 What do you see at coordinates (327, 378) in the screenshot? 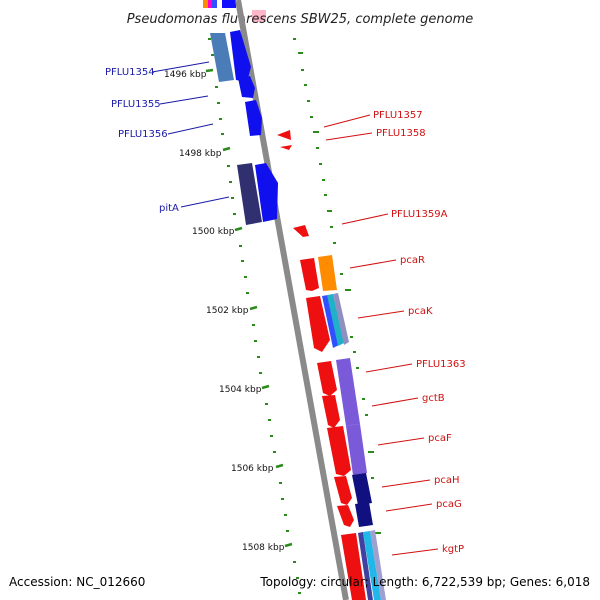
I see `gene-pflu1363` at bounding box center [327, 378].